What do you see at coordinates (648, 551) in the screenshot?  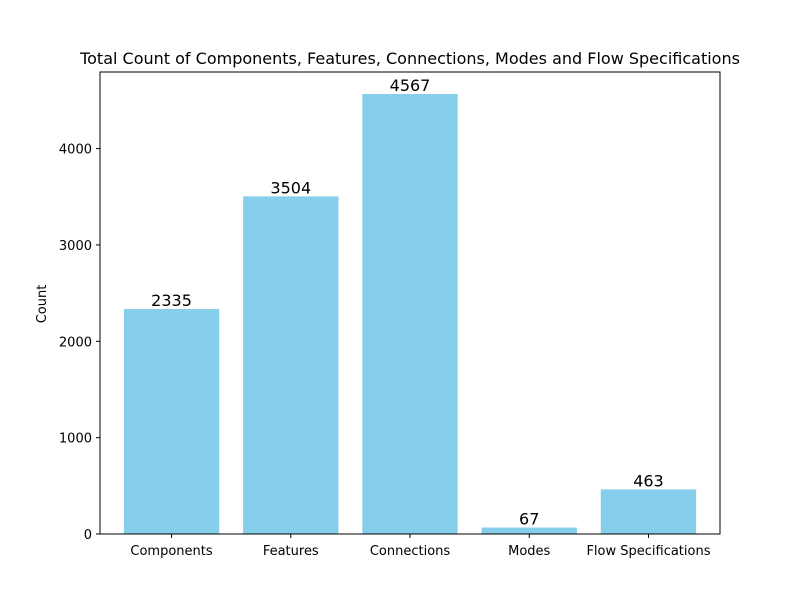 I see `x-tick-label: Flow Specifications` at bounding box center [648, 551].